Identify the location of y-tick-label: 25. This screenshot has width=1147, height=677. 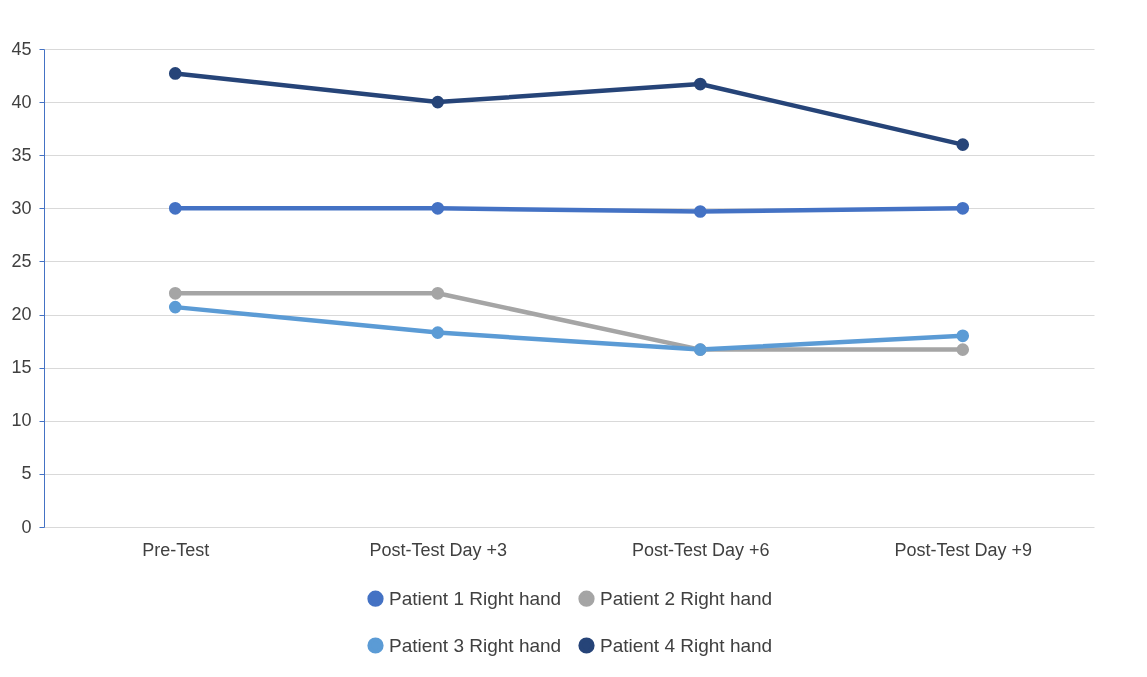
(21, 260).